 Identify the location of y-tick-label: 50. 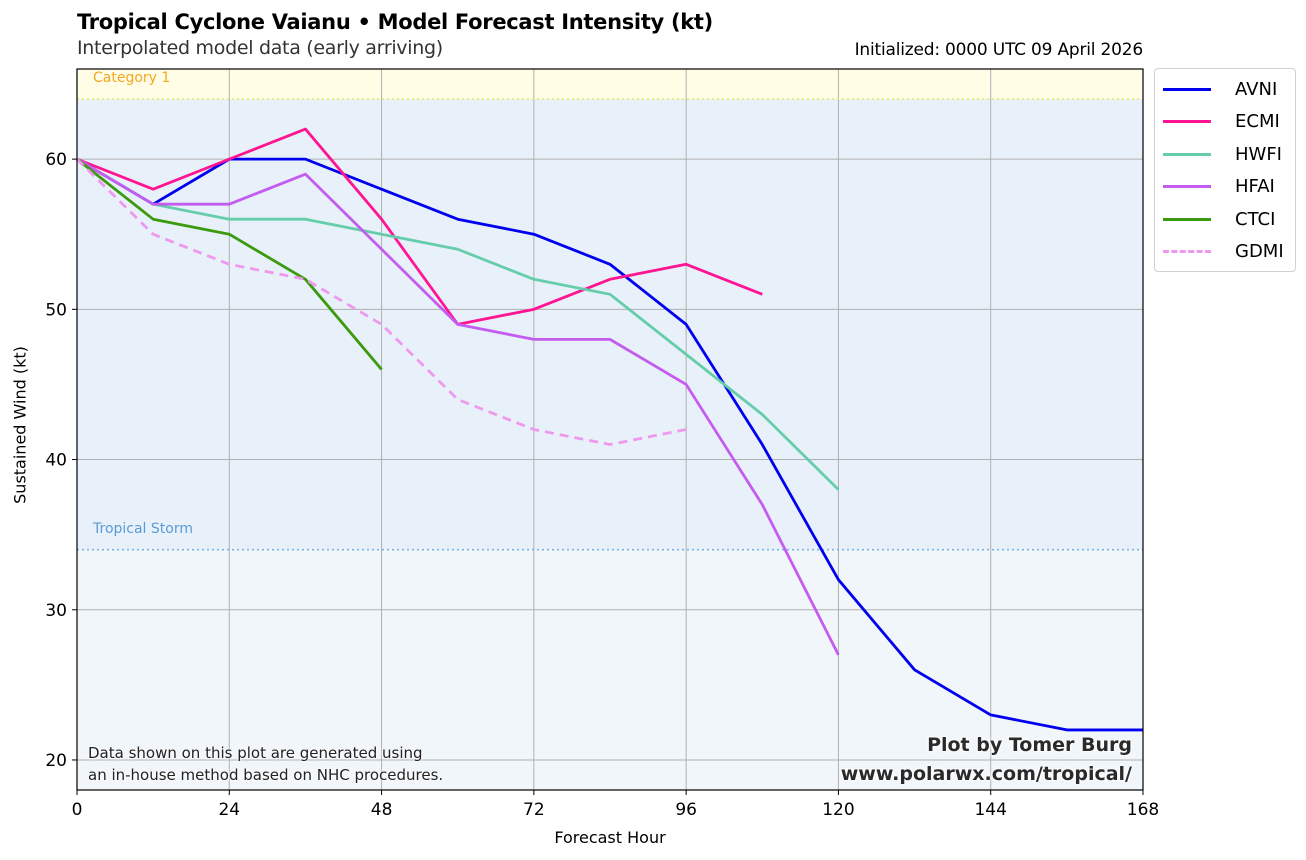
(56, 310).